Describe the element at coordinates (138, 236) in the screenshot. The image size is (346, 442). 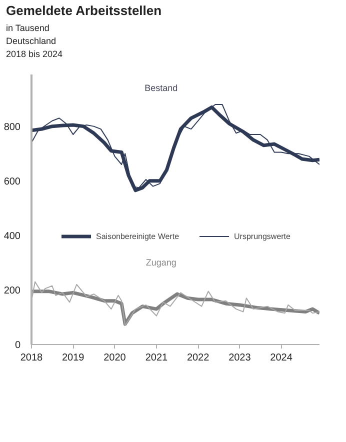
I see `legend-label: Saisonbereinigte Werte` at that location.